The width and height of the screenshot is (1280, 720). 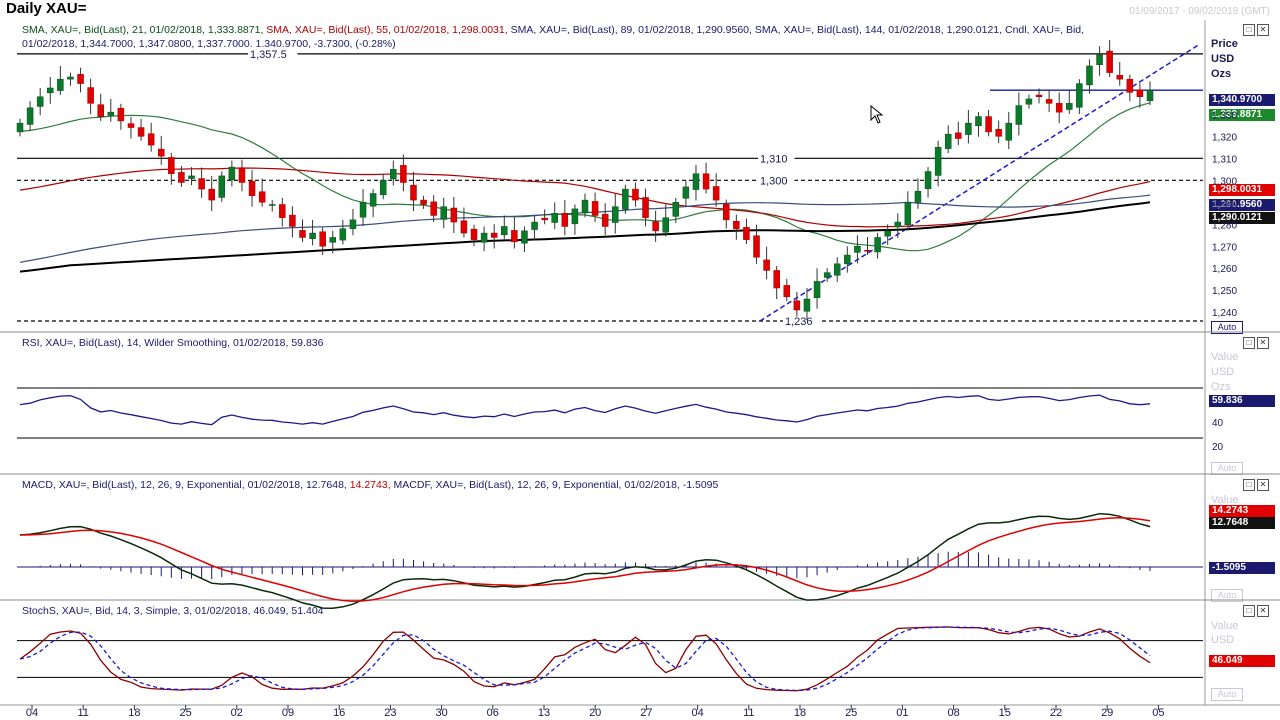 What do you see at coordinates (1249, 485) in the screenshot?
I see `macd-maximize-icon: □` at bounding box center [1249, 485].